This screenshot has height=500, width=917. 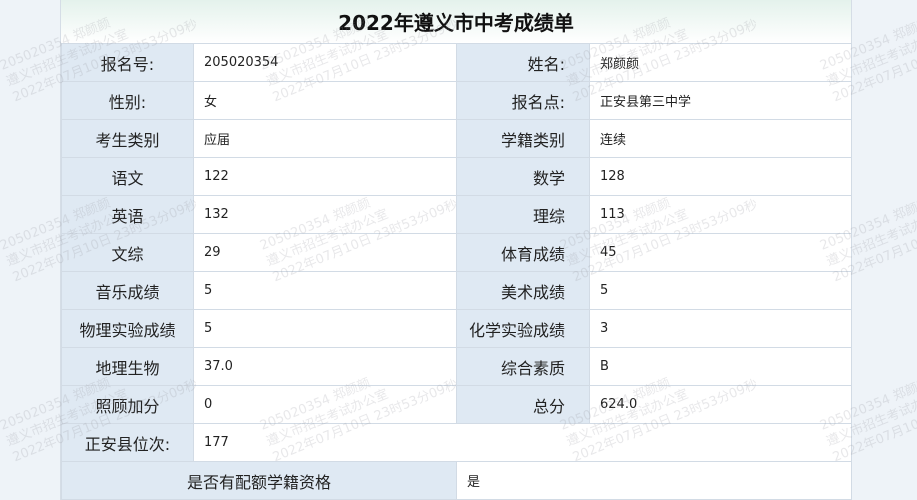 What do you see at coordinates (325, 62) in the screenshot?
I see `field-value: 205020354` at bounding box center [325, 62].